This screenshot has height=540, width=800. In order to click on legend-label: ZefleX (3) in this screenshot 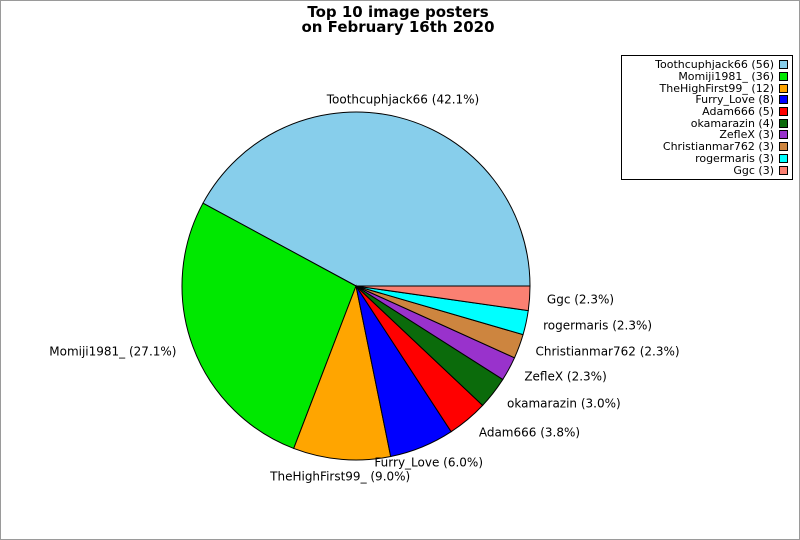, I will do `click(746, 135)`.